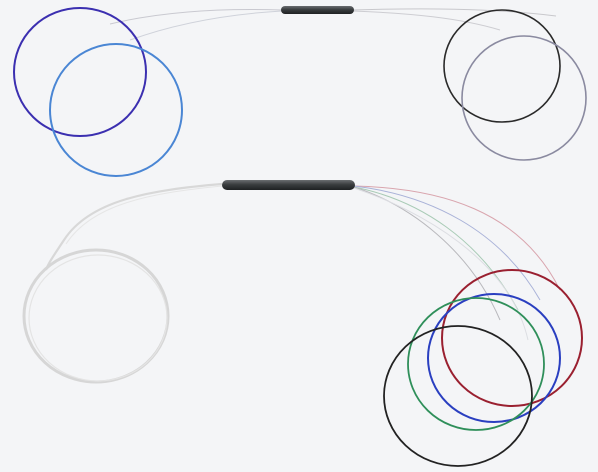  I want to click on large-splitter-output-lead-black, so click(427, 253).